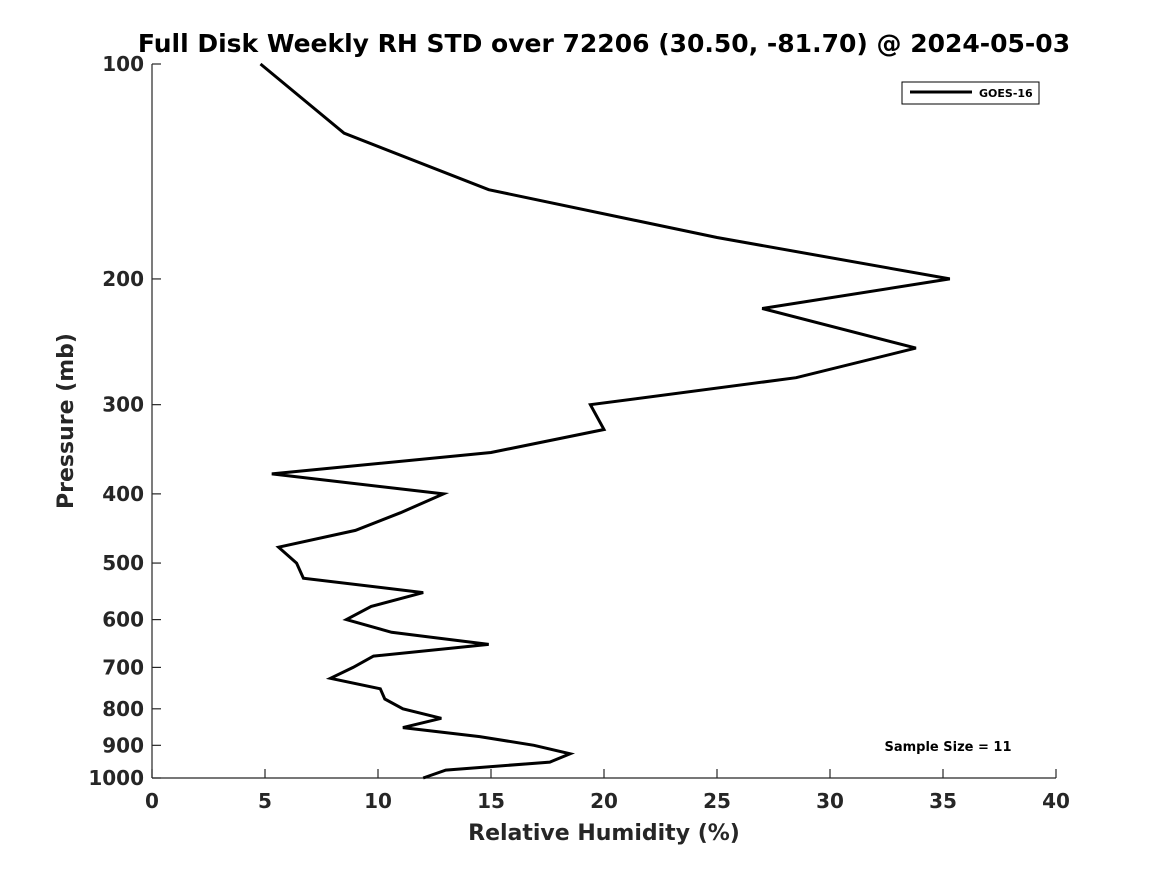  I want to click on x-tick-label: 40, so click(1056, 801).